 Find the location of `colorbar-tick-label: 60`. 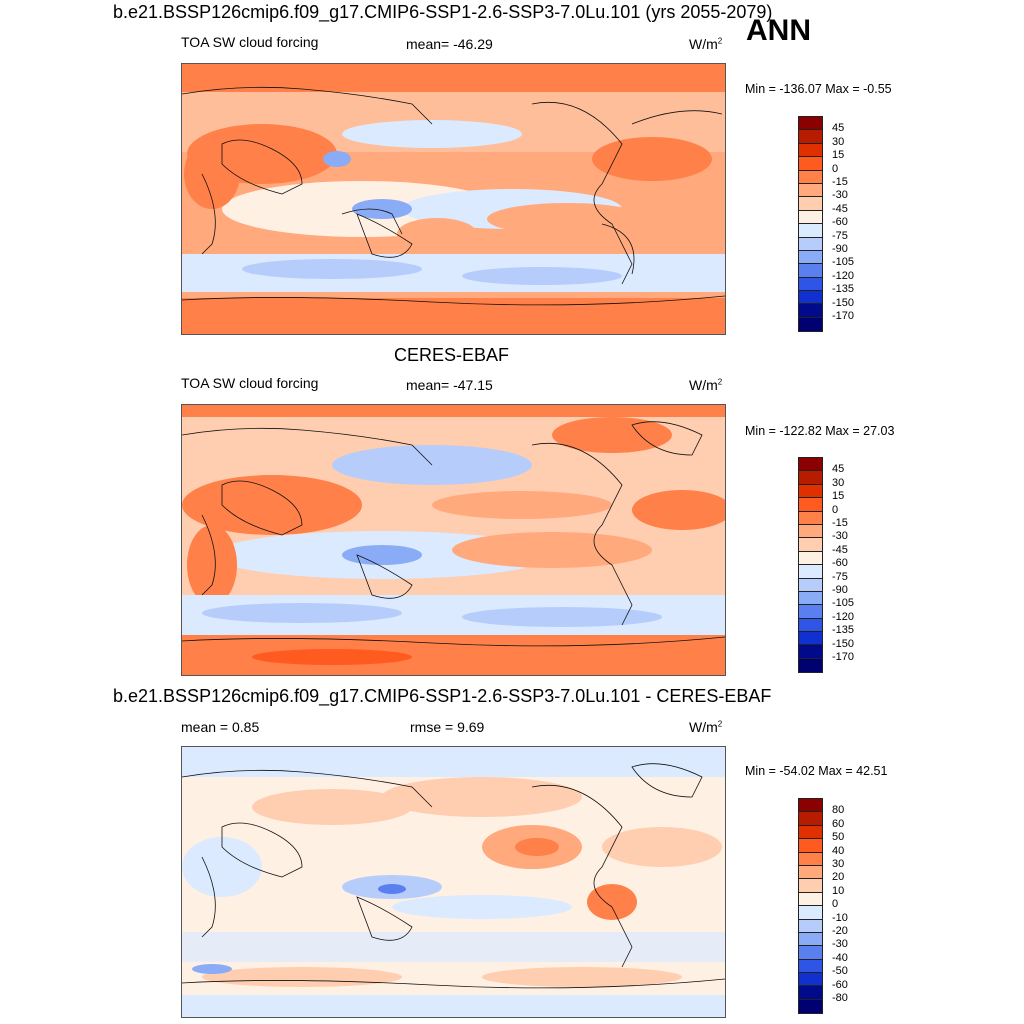

colorbar-tick-label: 60 is located at coordinates (838, 823).